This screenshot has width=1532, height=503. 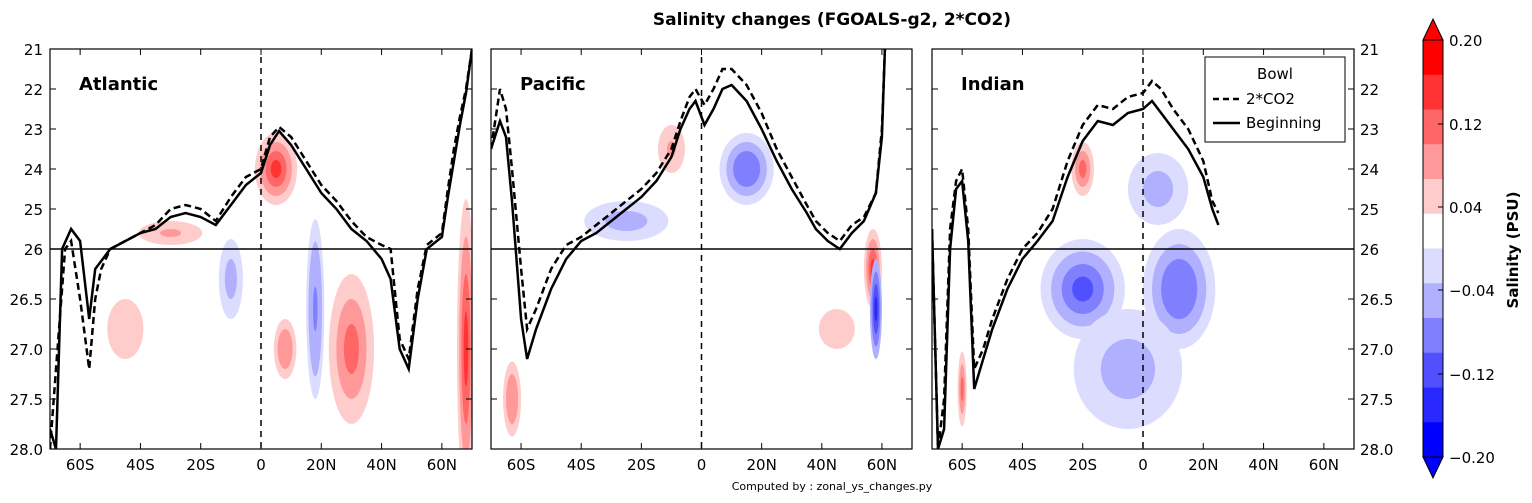 I want to click on y-tick-label-right: 21, so click(x=1369, y=50).